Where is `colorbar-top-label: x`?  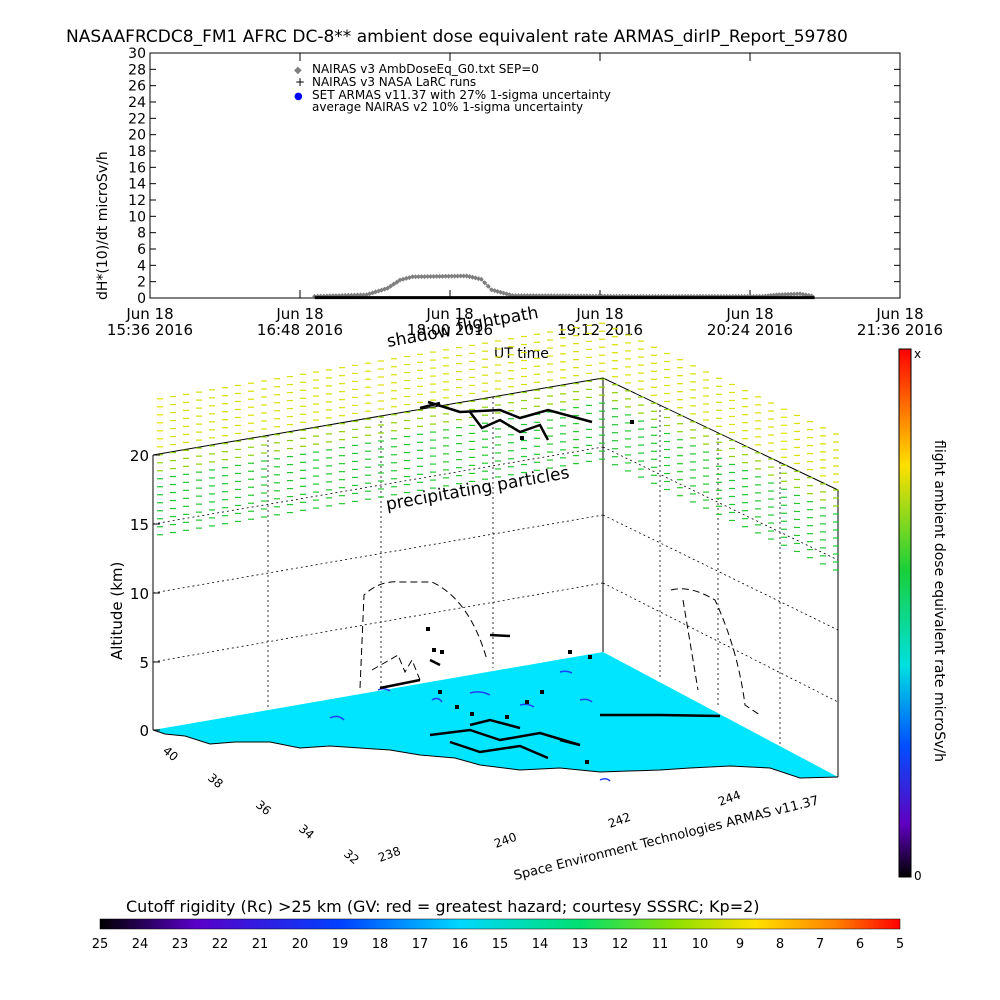 colorbar-top-label: x is located at coordinates (917, 354).